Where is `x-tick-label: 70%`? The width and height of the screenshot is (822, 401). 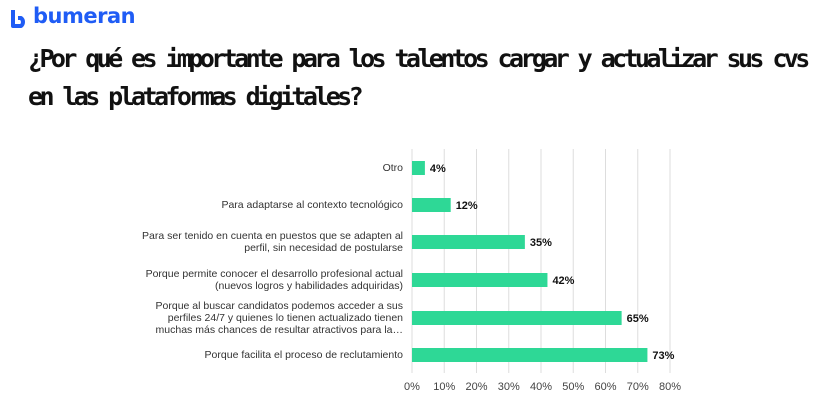
x-tick-label: 70% is located at coordinates (638, 387).